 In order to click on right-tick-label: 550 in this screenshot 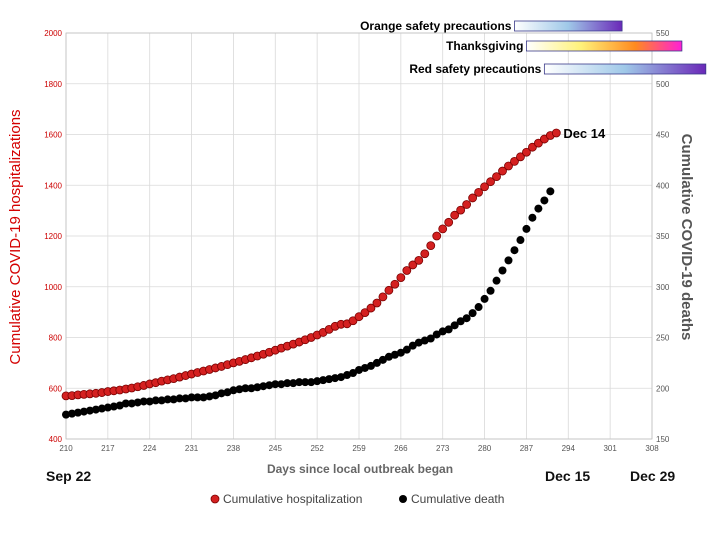, I will do `click(663, 33)`.